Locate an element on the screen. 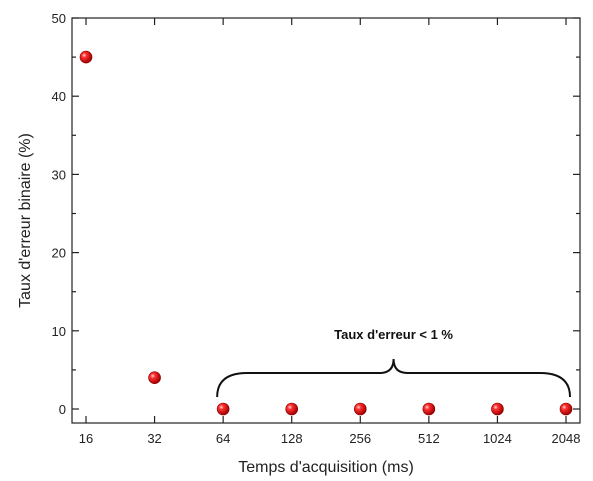 The width and height of the screenshot is (593, 481). y-tick-label: 40 is located at coordinates (59, 96).